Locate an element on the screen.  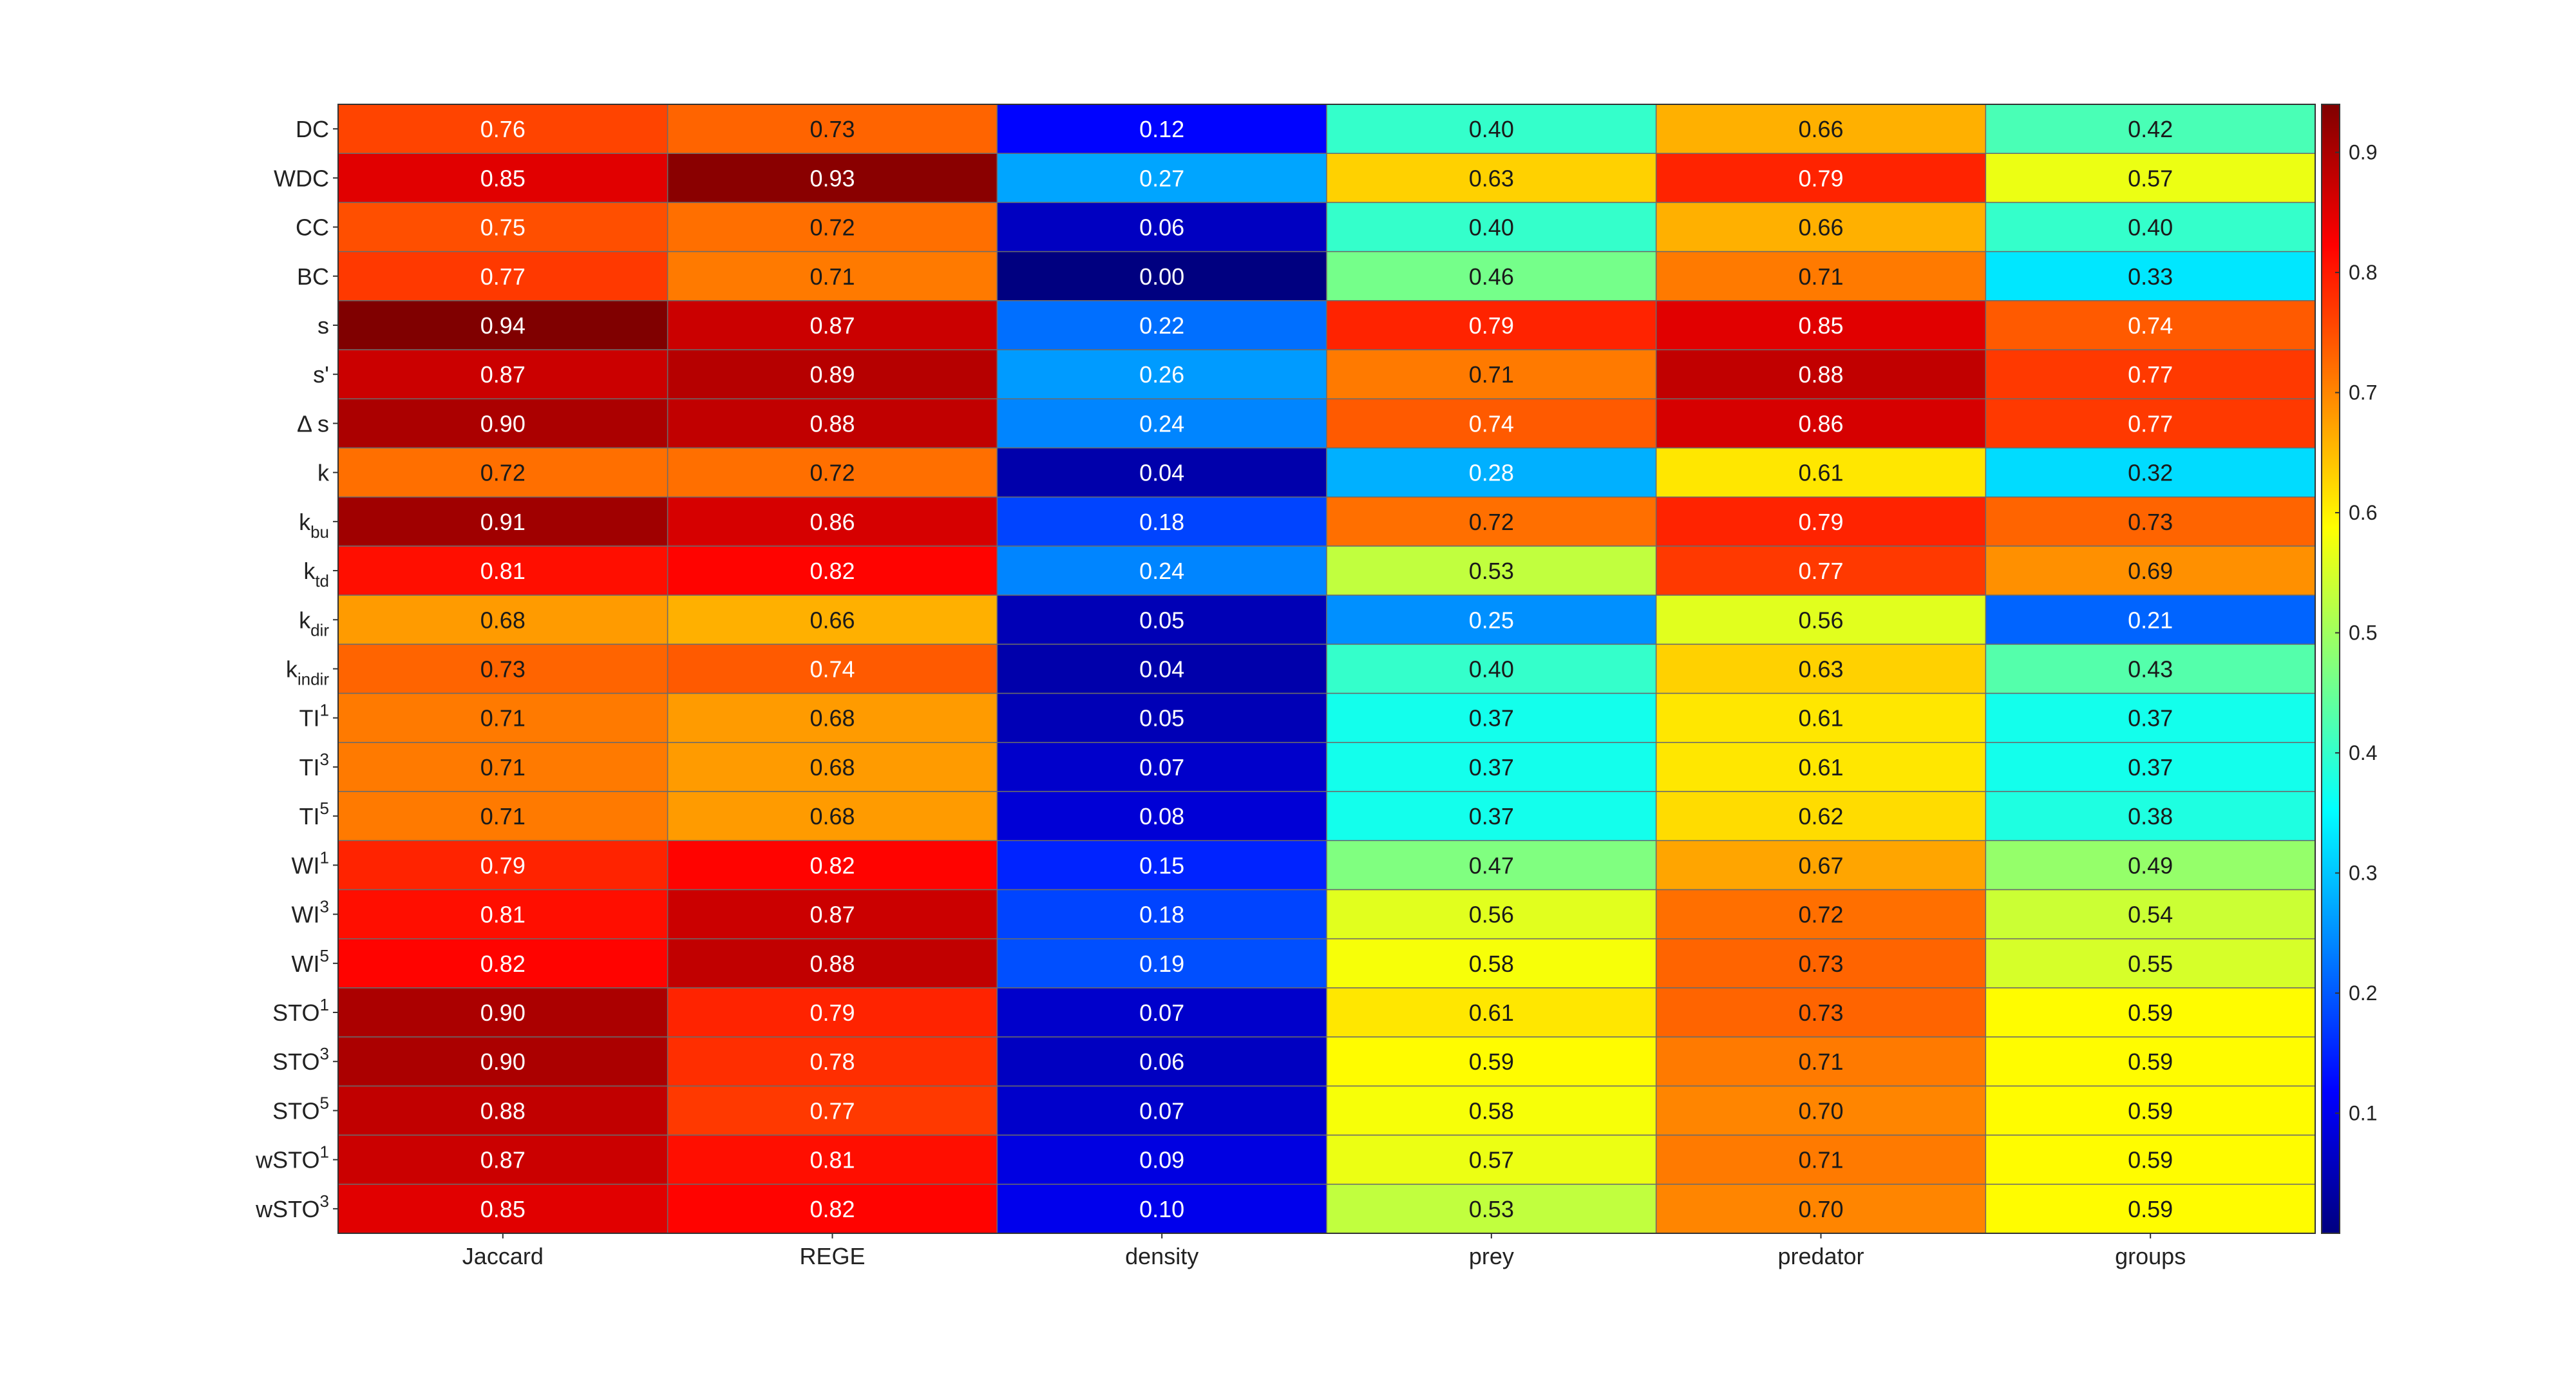
cell-value-label: 0.68 is located at coordinates (833, 718).